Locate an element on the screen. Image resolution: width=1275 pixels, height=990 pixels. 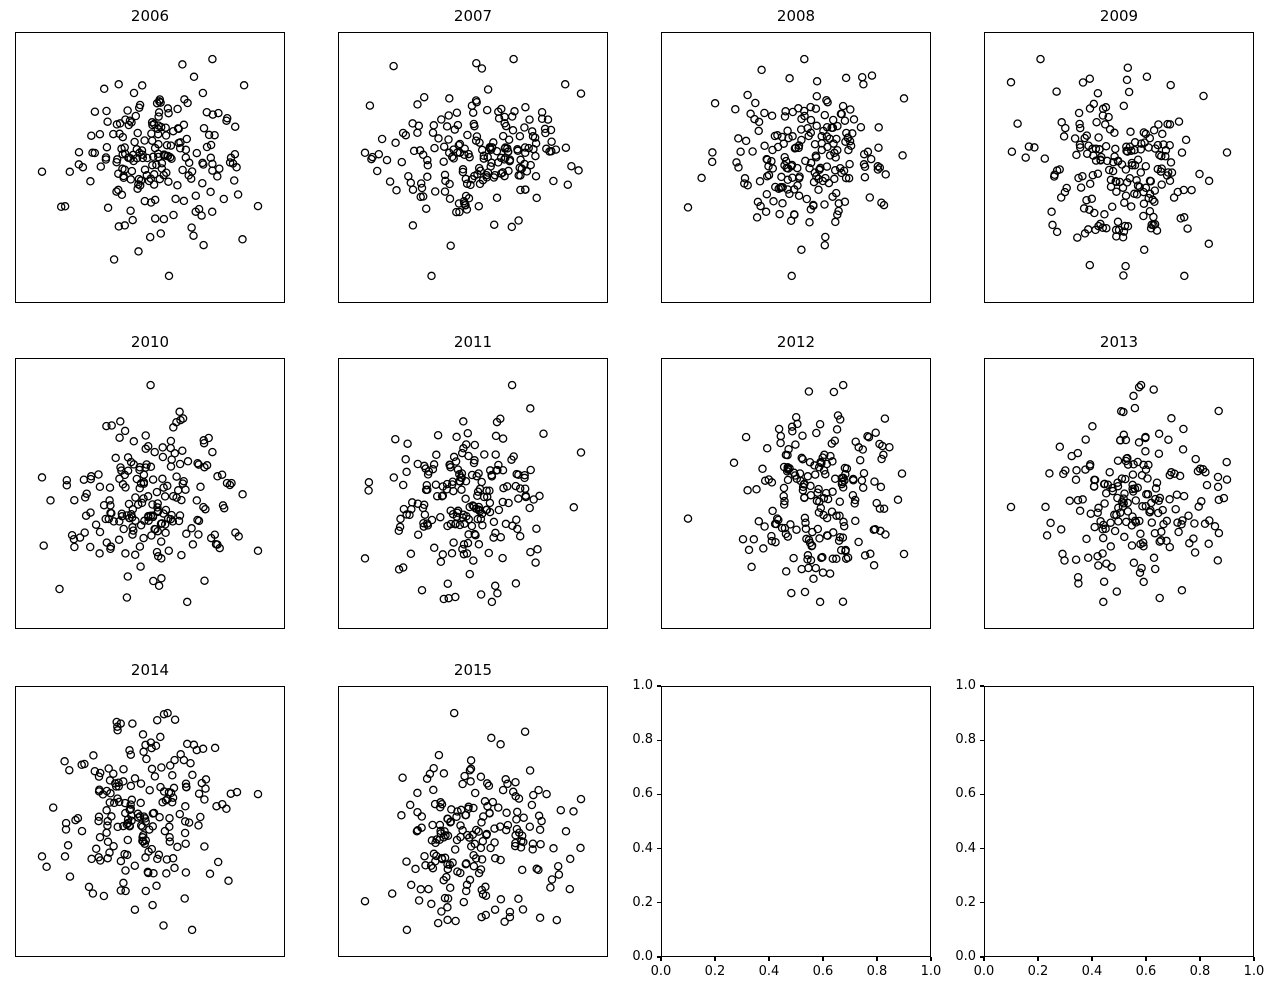
scatter-canvas-2010 is located at coordinates (150, 493).